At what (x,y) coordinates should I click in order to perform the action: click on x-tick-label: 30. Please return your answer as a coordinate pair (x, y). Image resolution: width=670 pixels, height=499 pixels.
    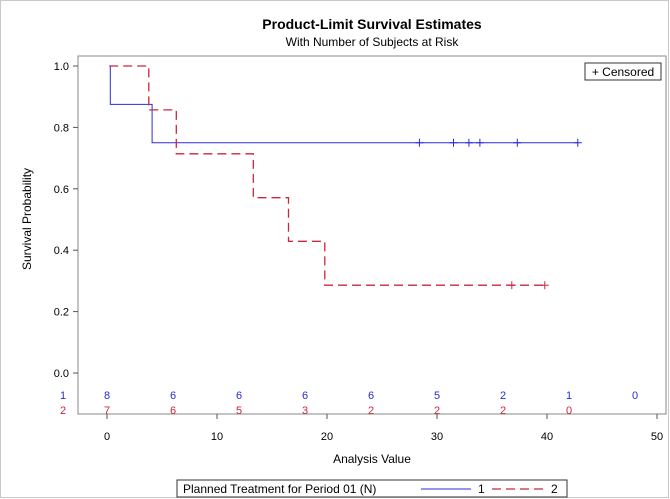
    Looking at the image, I should click on (437, 437).